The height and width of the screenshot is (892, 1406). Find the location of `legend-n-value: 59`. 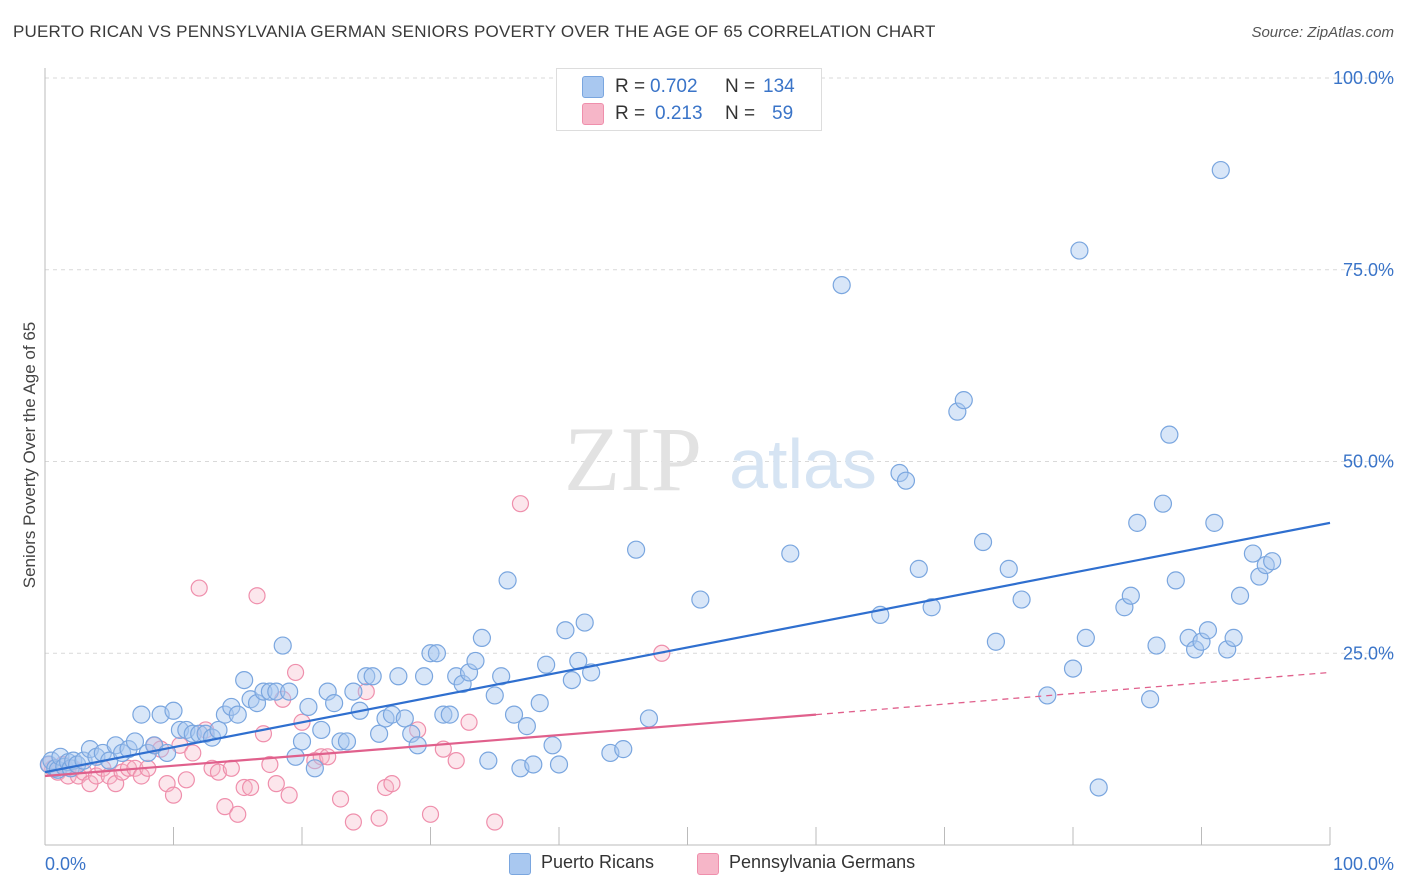

legend-n-value: 59 is located at coordinates (783, 113).